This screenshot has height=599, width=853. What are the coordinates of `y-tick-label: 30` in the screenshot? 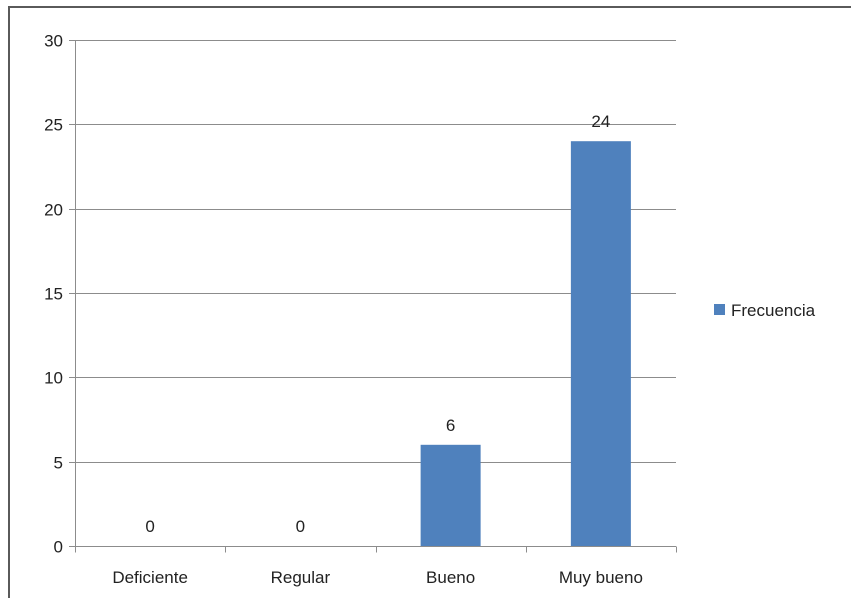 It's located at (53, 41).